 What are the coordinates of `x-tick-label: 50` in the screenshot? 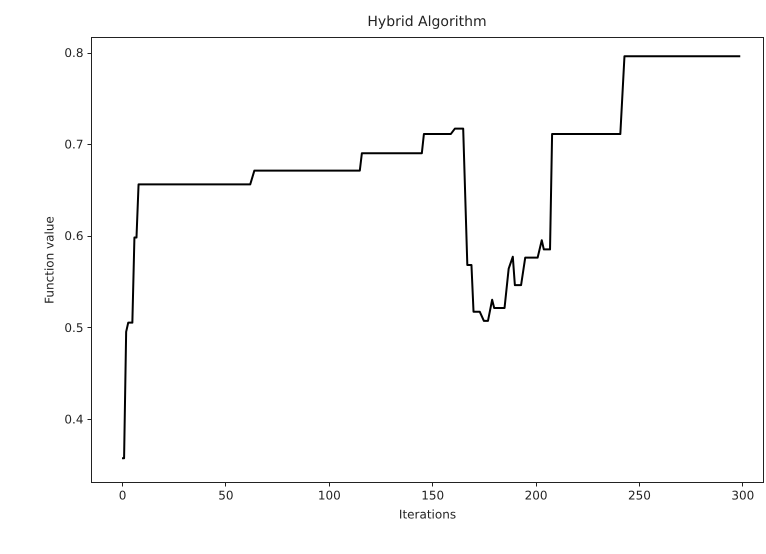 It's located at (226, 495).